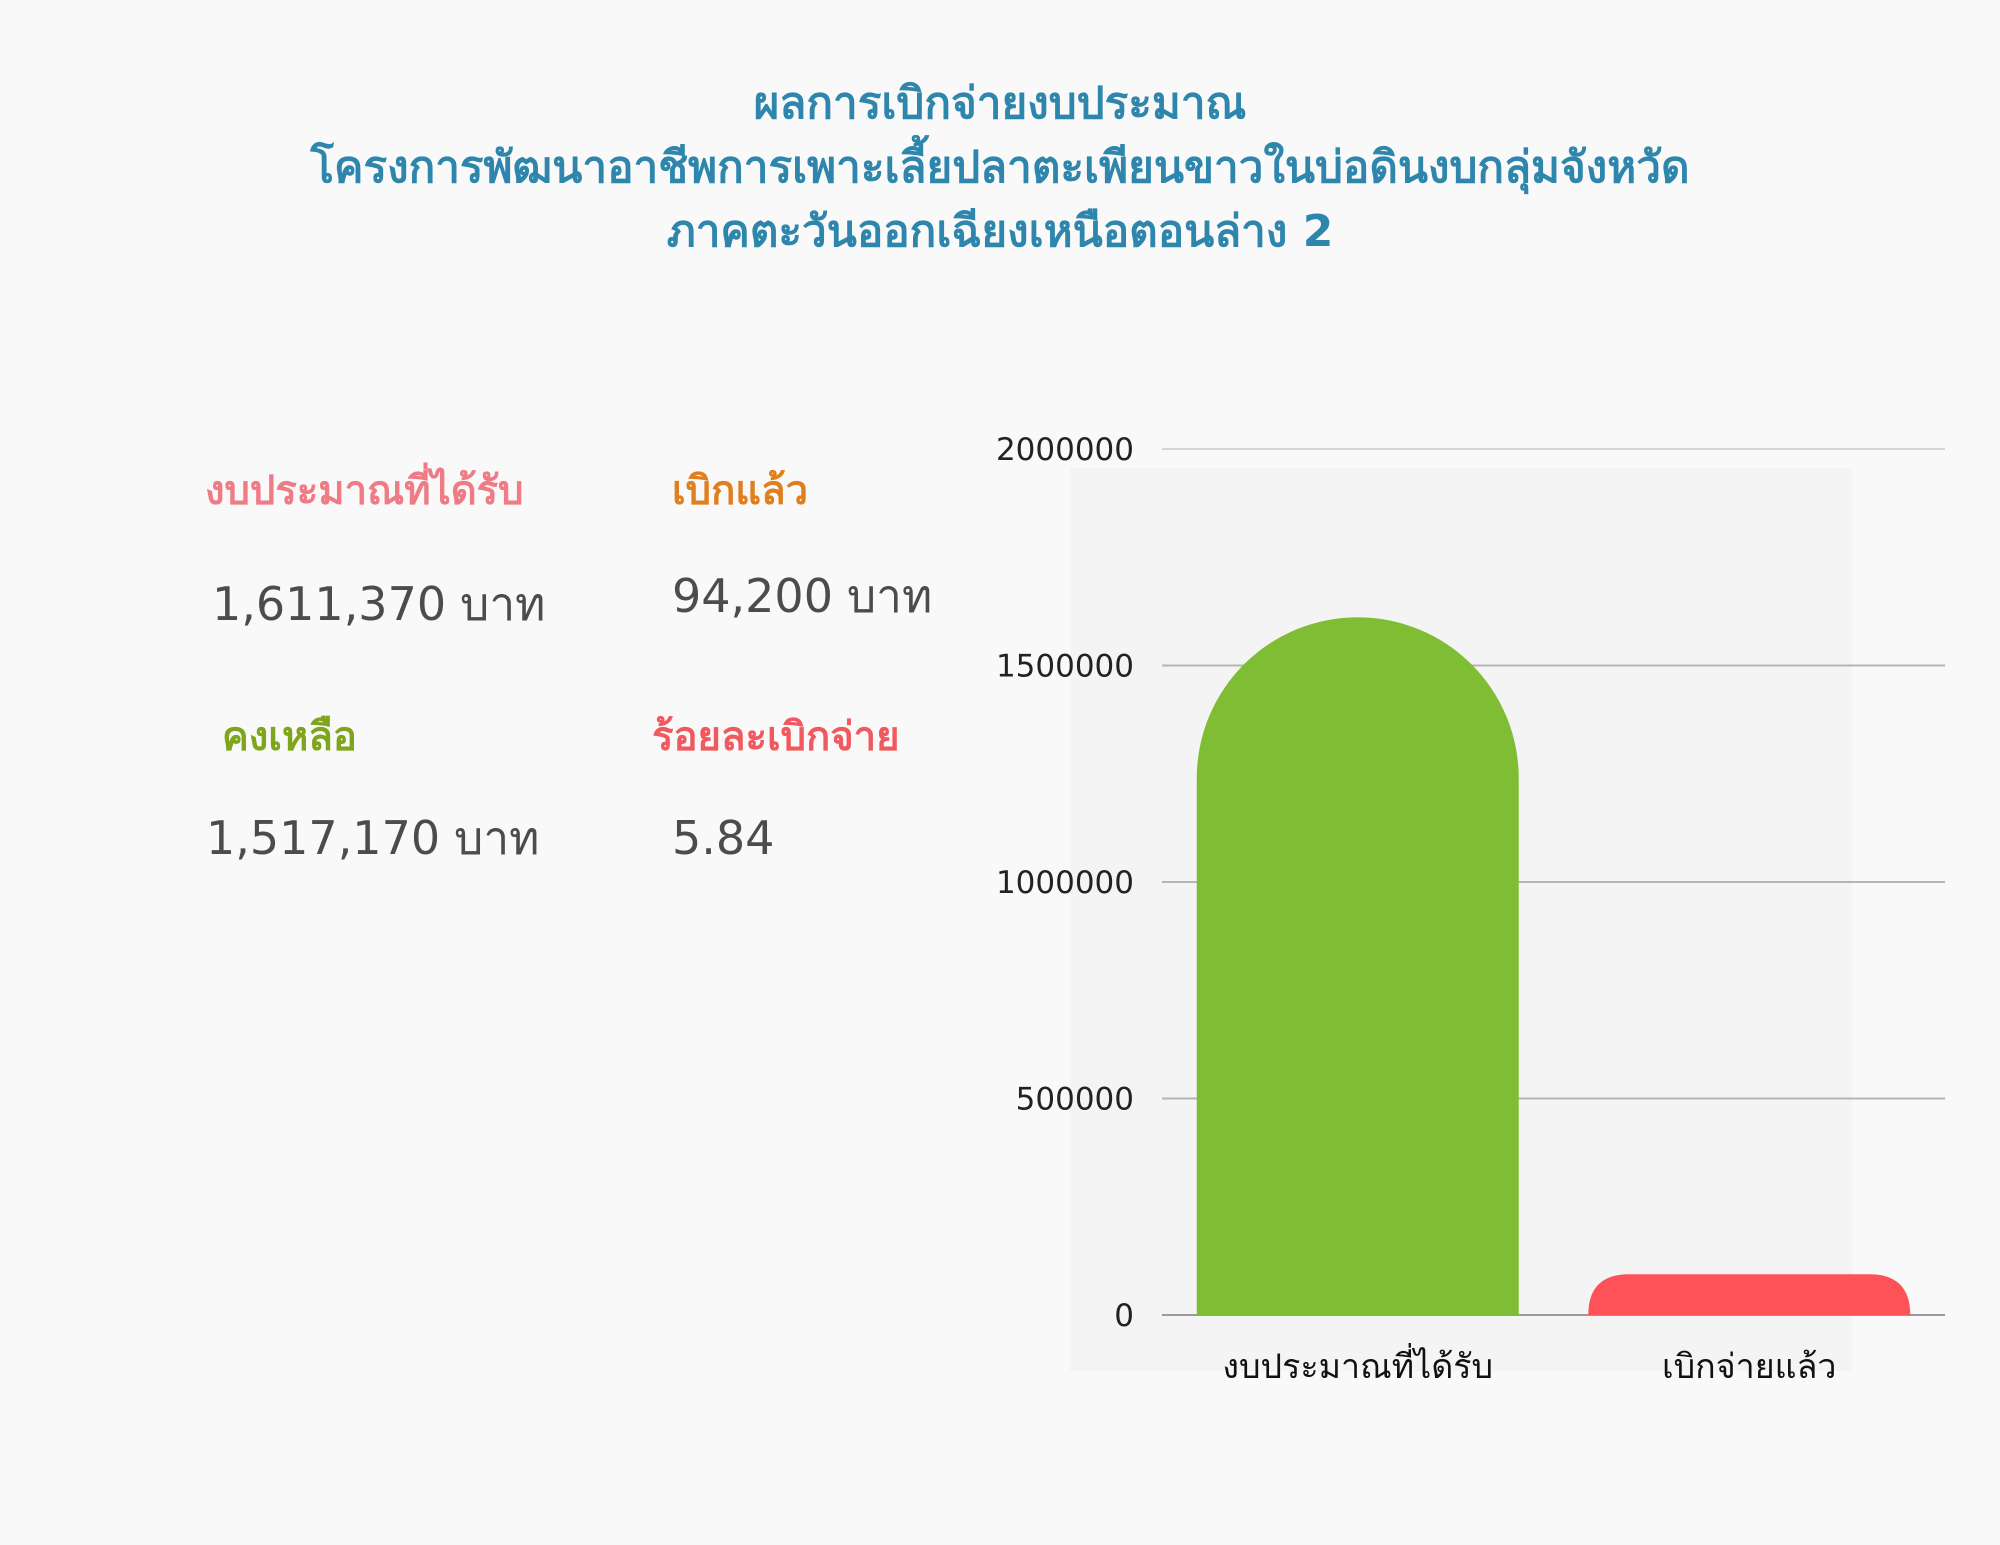  What do you see at coordinates (323, 838) in the screenshot?
I see `remaining-amount: 1,517,170` at bounding box center [323, 838].